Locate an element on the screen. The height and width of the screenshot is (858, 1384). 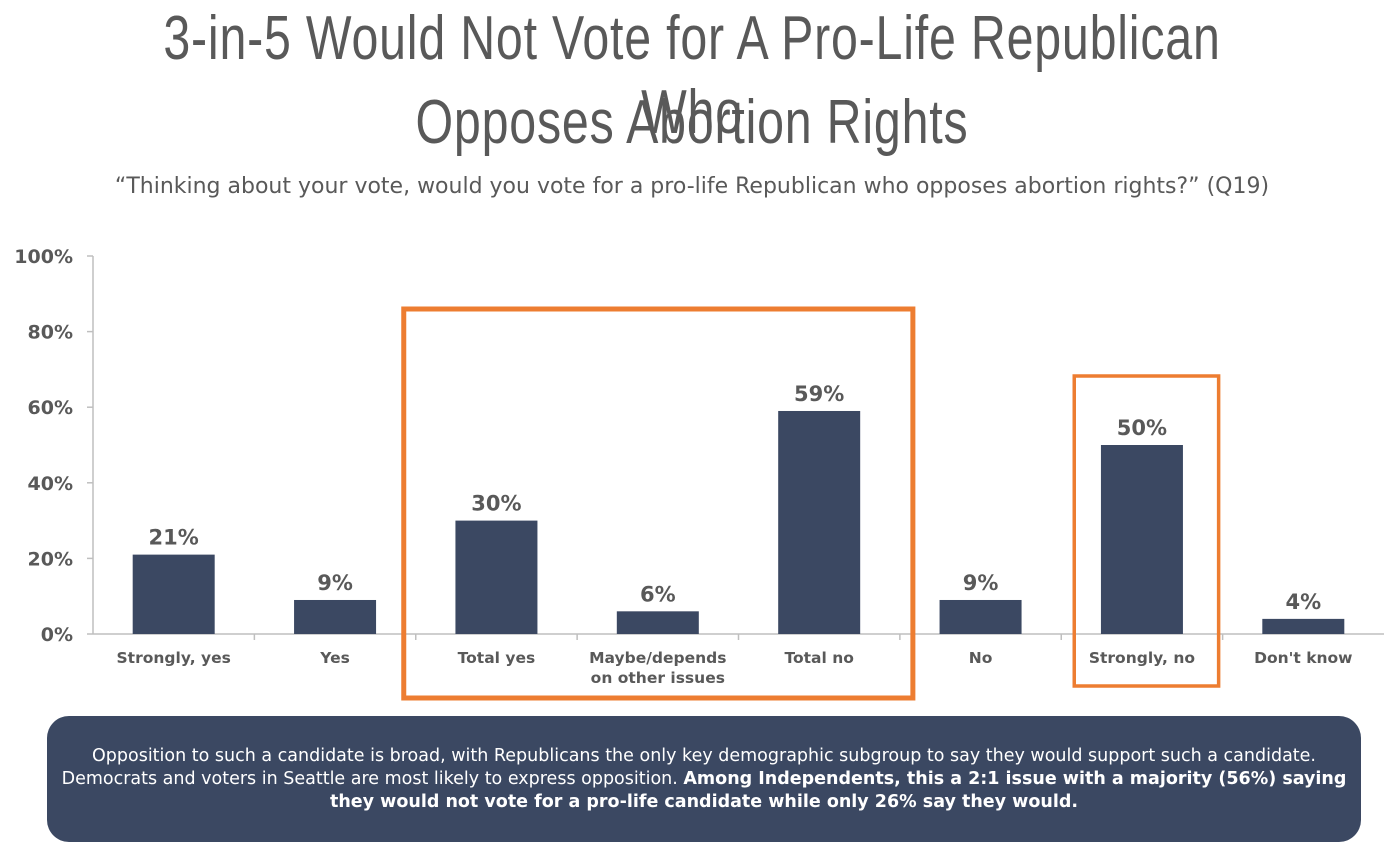
data-label: 59% is located at coordinates (819, 394).